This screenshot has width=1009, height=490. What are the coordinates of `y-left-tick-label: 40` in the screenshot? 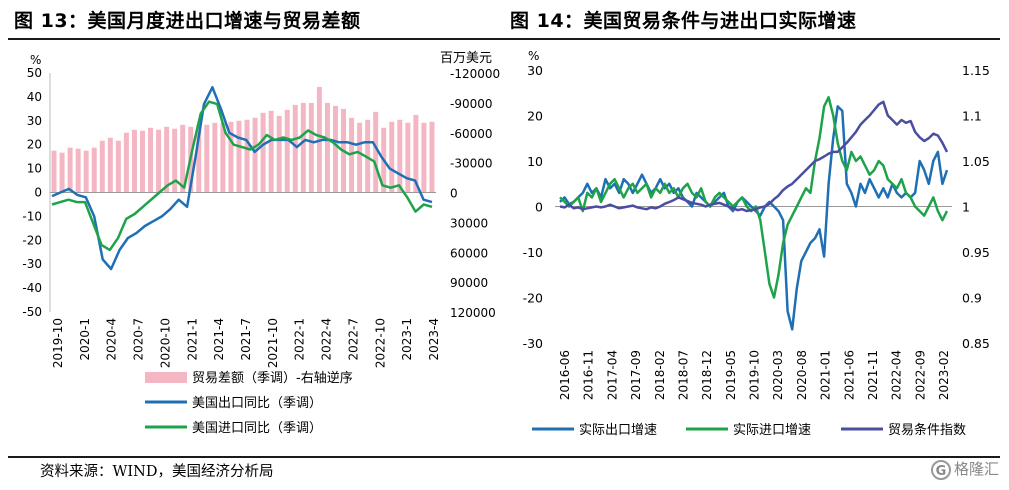 It's located at (34, 97).